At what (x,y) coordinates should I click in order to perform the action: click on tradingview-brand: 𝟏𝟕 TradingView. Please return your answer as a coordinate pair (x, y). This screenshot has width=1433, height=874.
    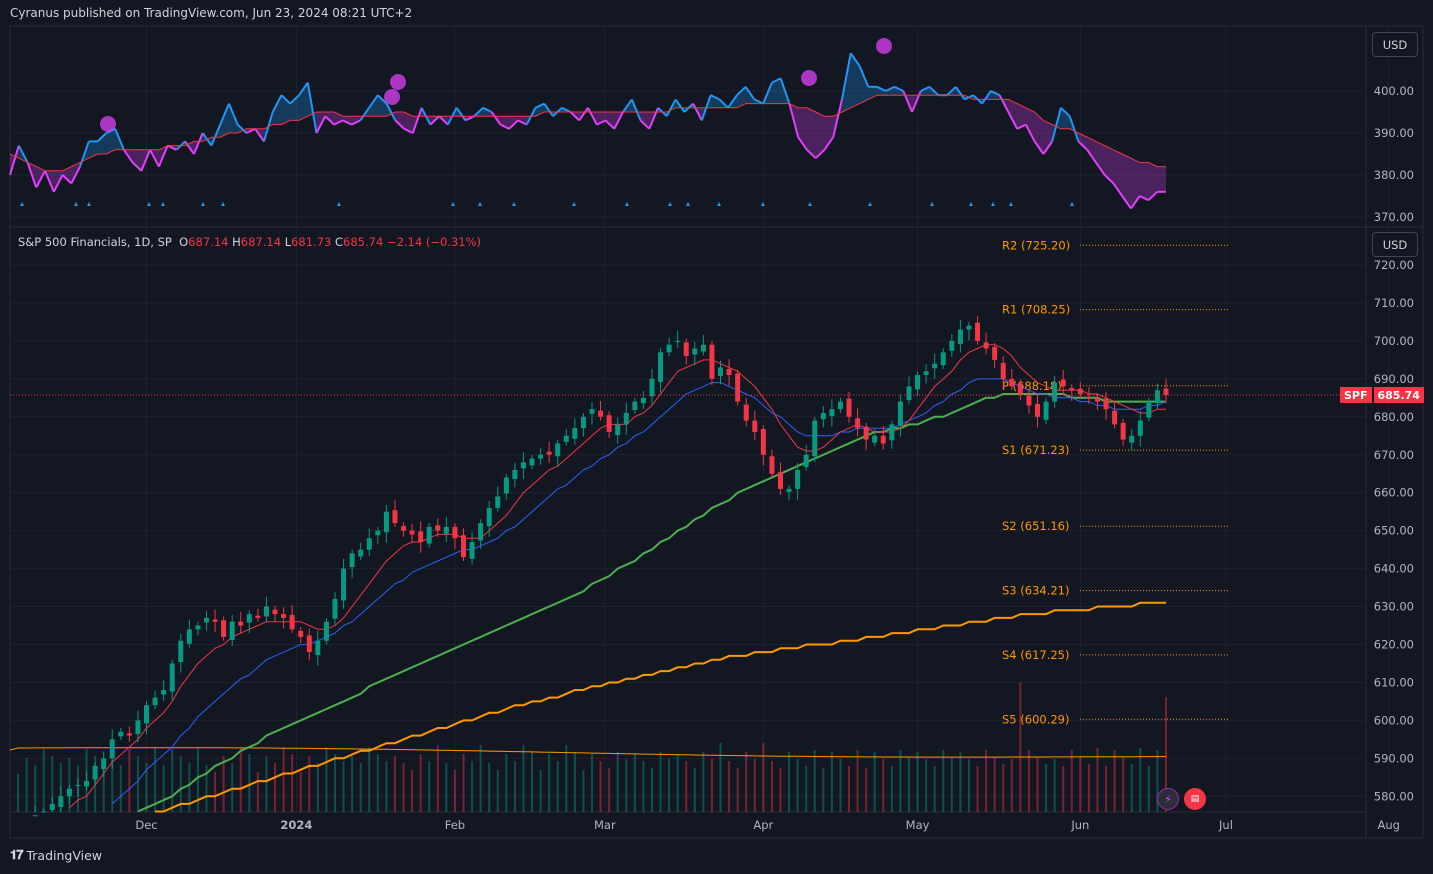
    Looking at the image, I should click on (56, 855).